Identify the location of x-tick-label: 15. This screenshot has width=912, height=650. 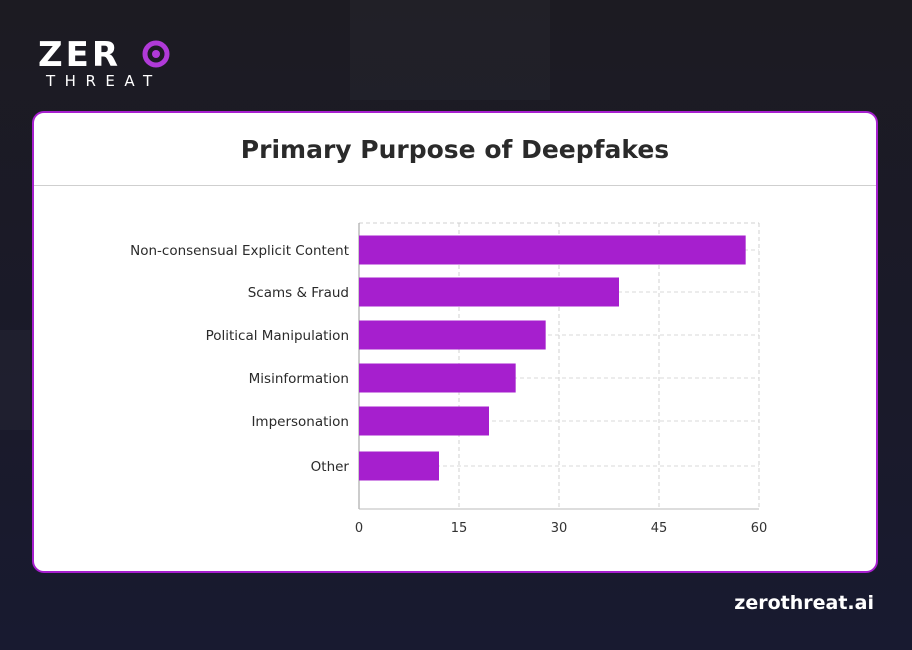
(459, 528).